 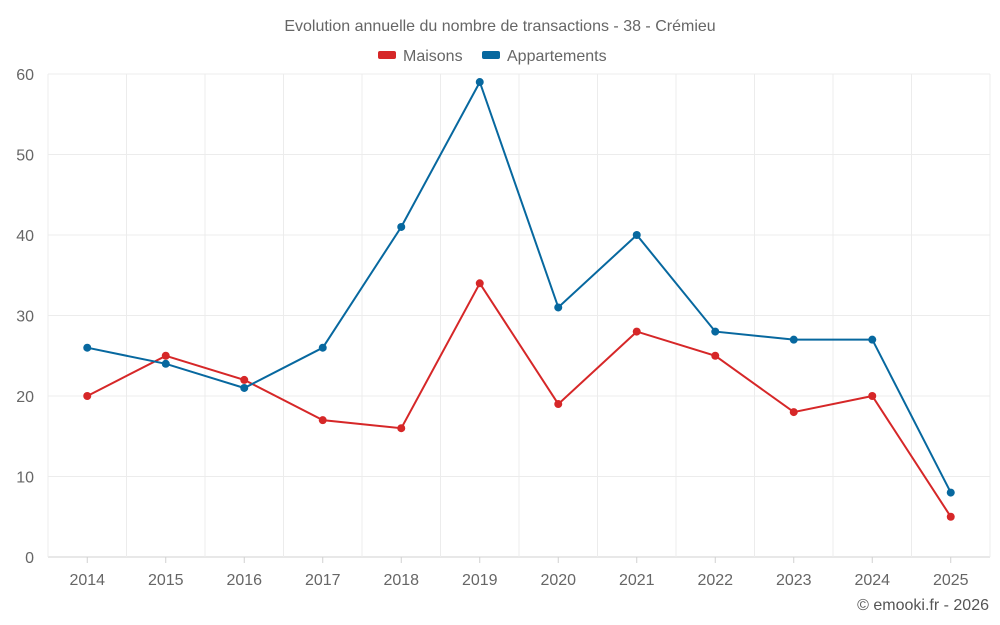 What do you see at coordinates (794, 580) in the screenshot?
I see `x-tick-label: 2023` at bounding box center [794, 580].